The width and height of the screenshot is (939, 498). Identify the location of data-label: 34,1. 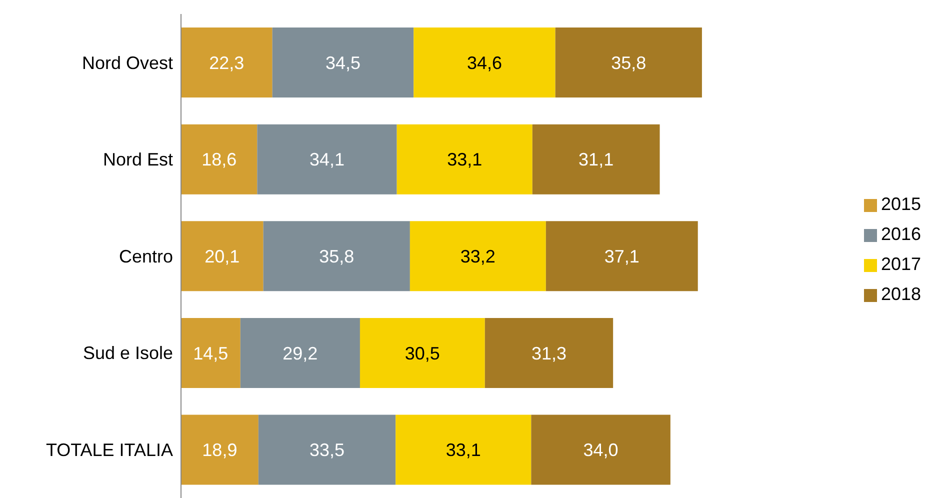
(327, 160).